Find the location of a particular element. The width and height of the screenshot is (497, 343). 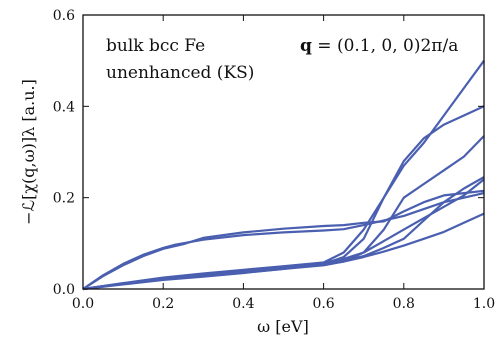

x-tick-label: 0.6 is located at coordinates (323, 304).